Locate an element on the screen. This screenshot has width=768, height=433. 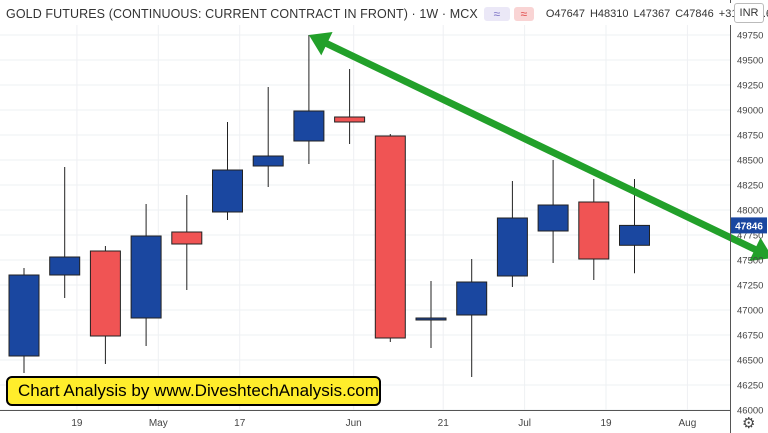
x-tick-label: Jun is located at coordinates (354, 423).